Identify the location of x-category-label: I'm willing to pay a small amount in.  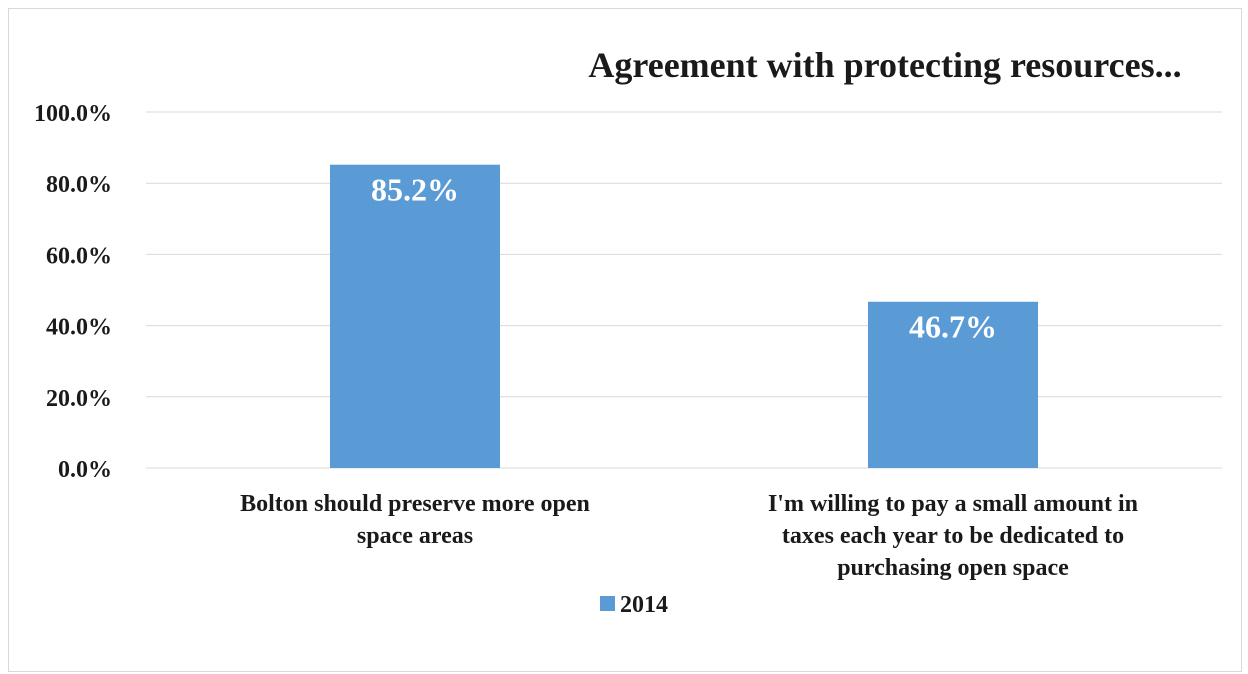
(953, 504).